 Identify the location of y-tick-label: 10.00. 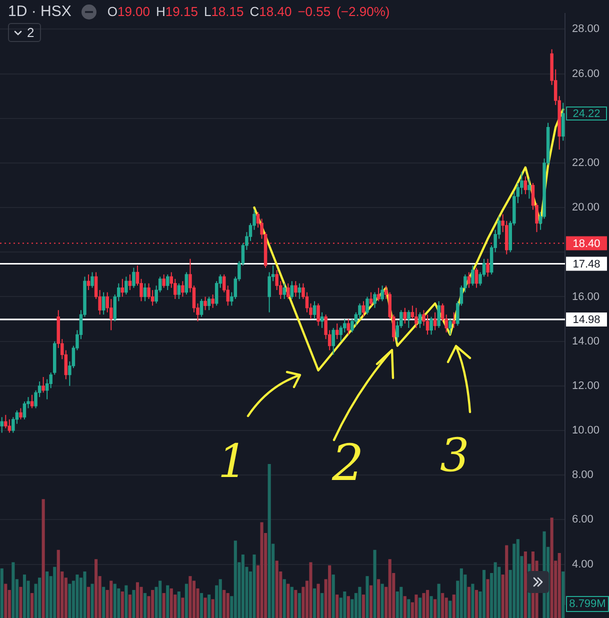
(586, 430).